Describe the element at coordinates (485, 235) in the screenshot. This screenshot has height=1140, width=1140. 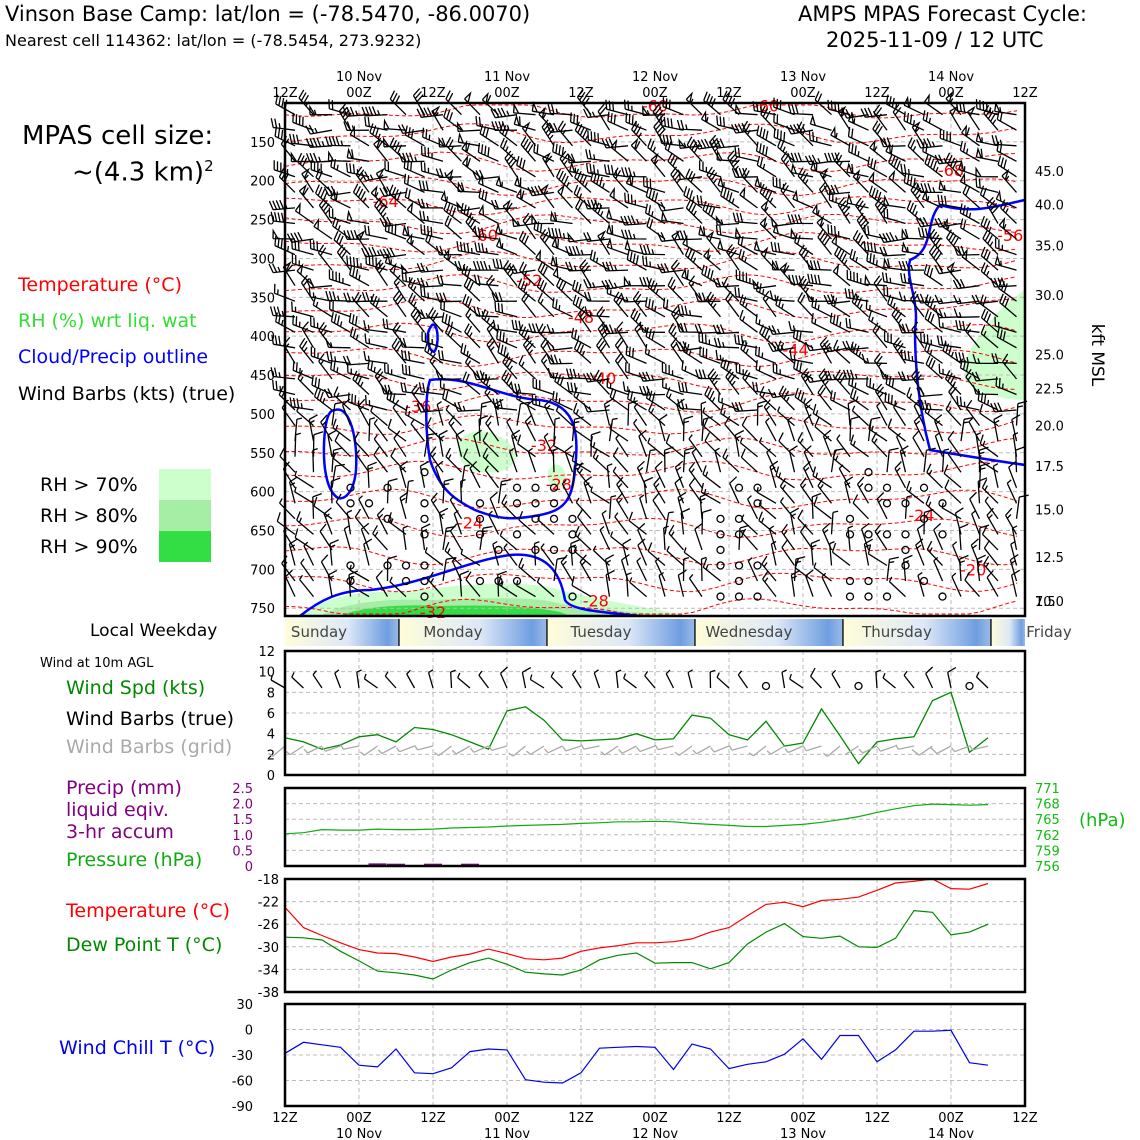
I see `temperature-contour-label: -60` at that location.